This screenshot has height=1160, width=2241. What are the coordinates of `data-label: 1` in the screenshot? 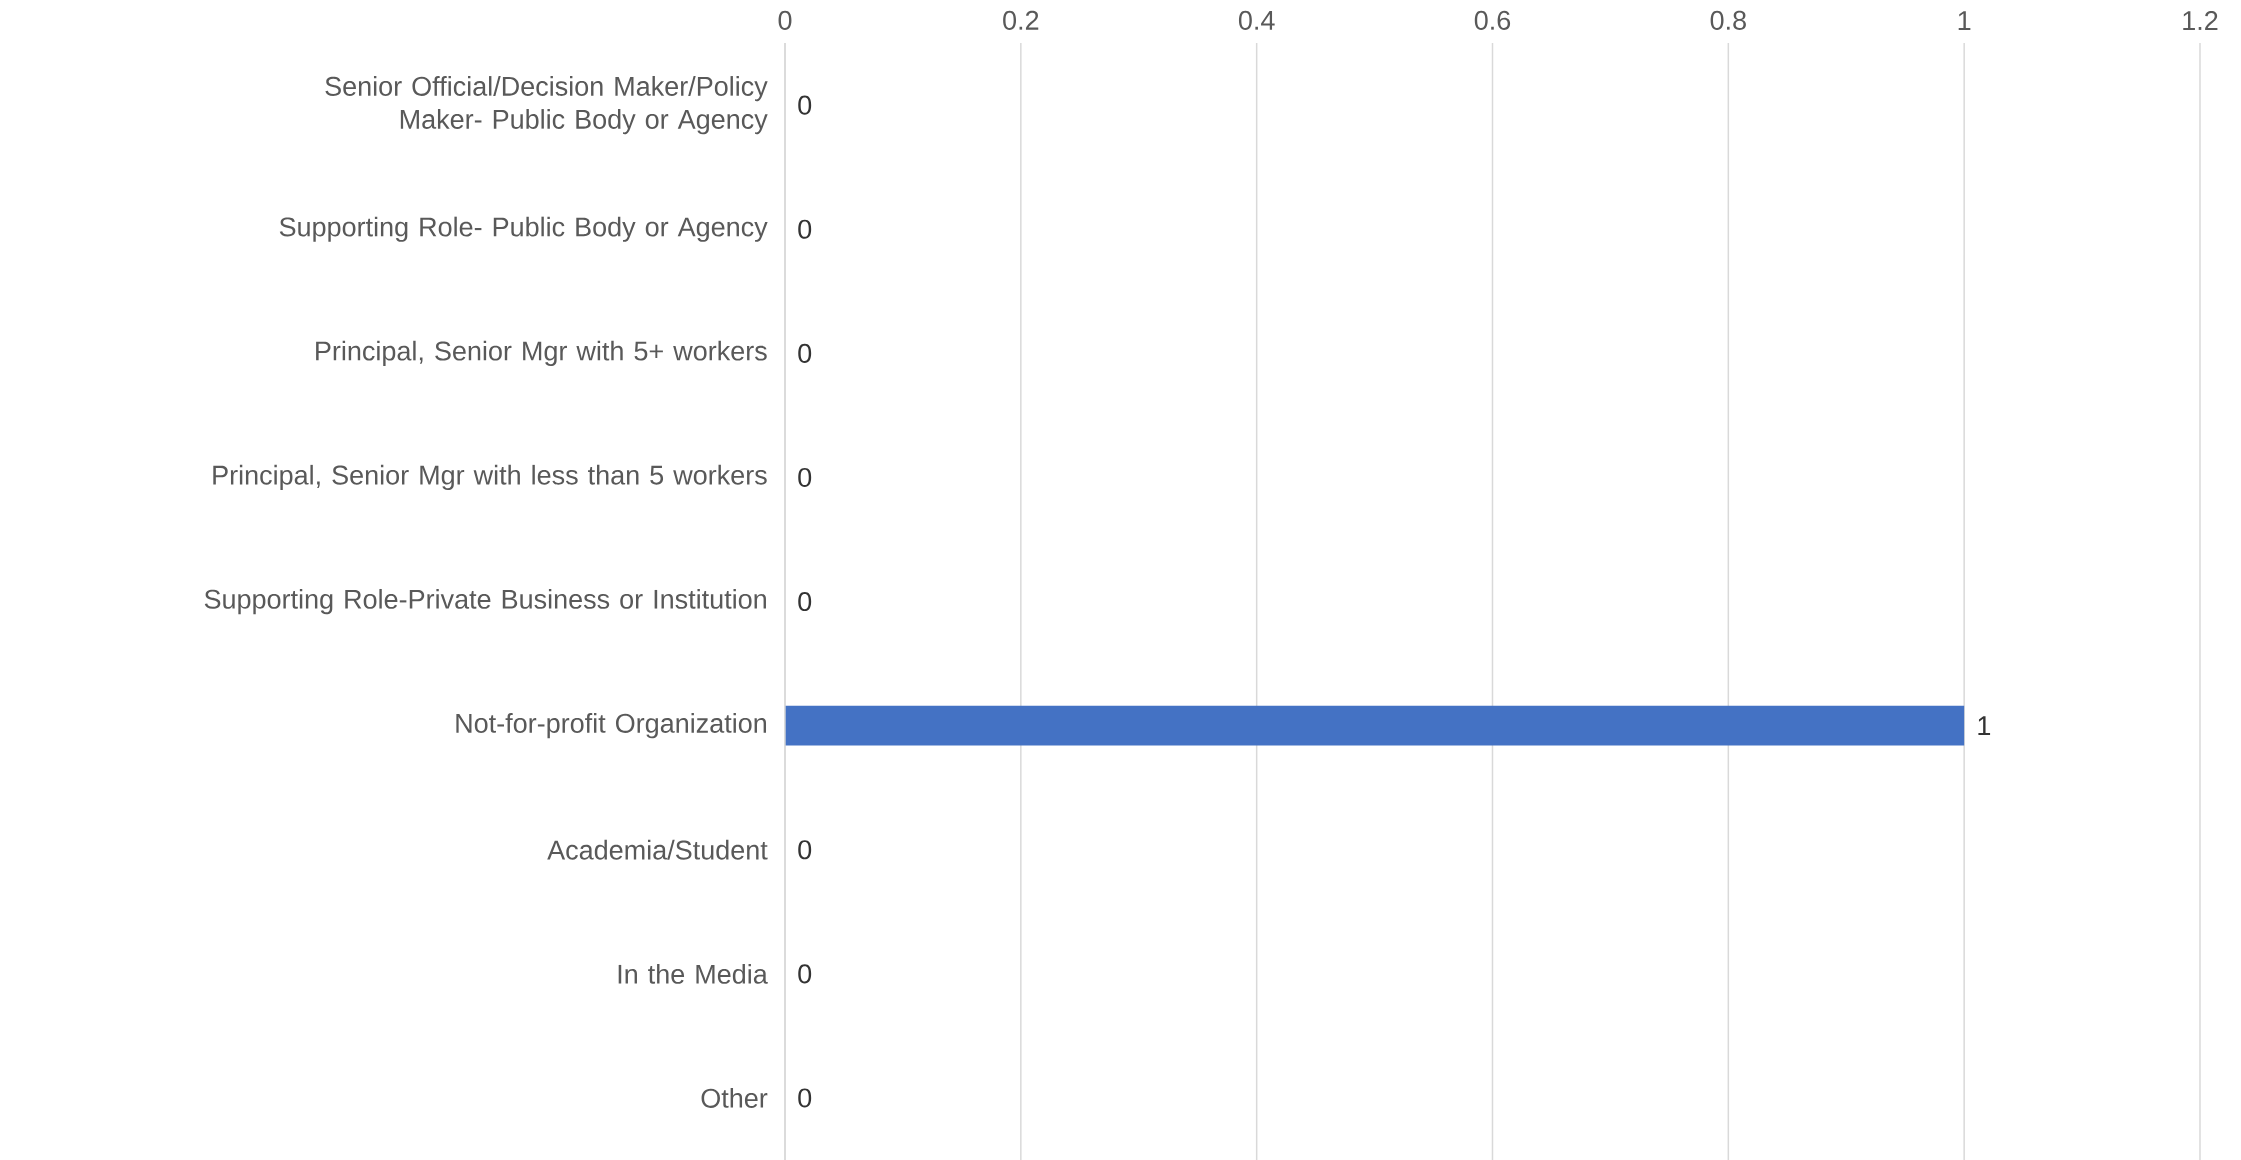 It's located at (1984, 725).